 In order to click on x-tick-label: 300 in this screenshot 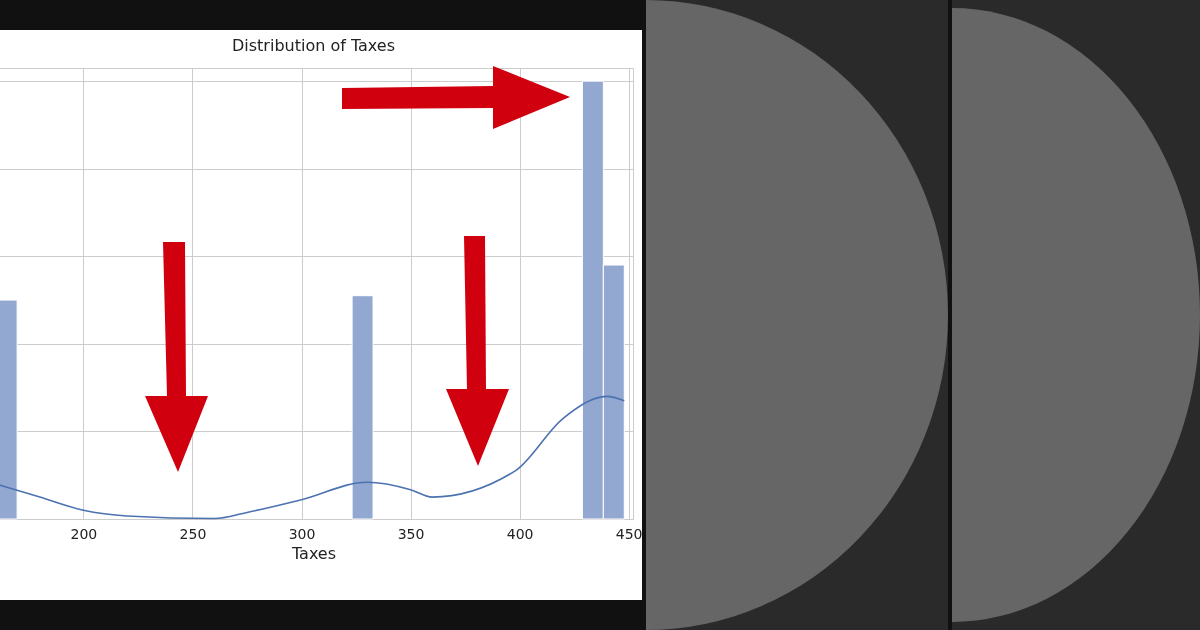, I will do `click(302, 533)`.